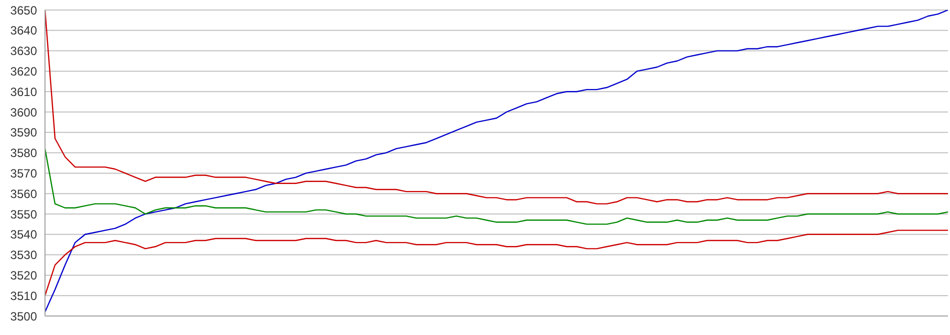 This screenshot has height=335, width=950. What do you see at coordinates (24, 91) in the screenshot?
I see `y-tick-label: 3610` at bounding box center [24, 91].